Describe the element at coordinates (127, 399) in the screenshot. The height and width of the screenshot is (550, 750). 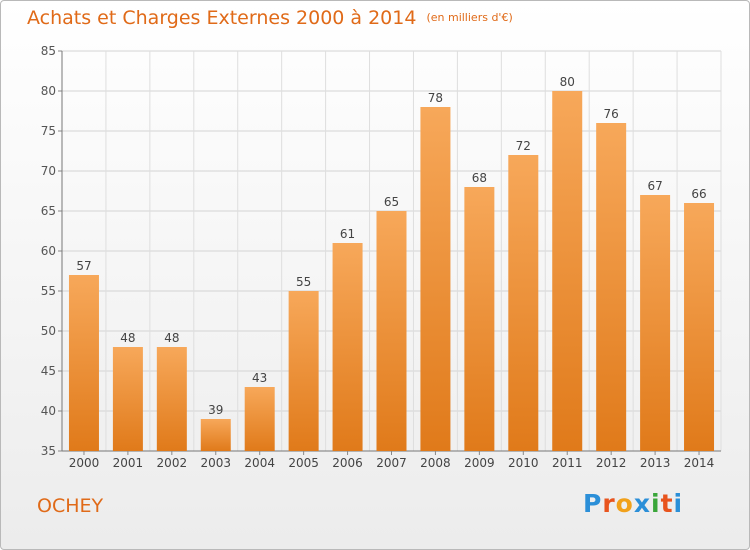
I see `bar-2001` at that location.